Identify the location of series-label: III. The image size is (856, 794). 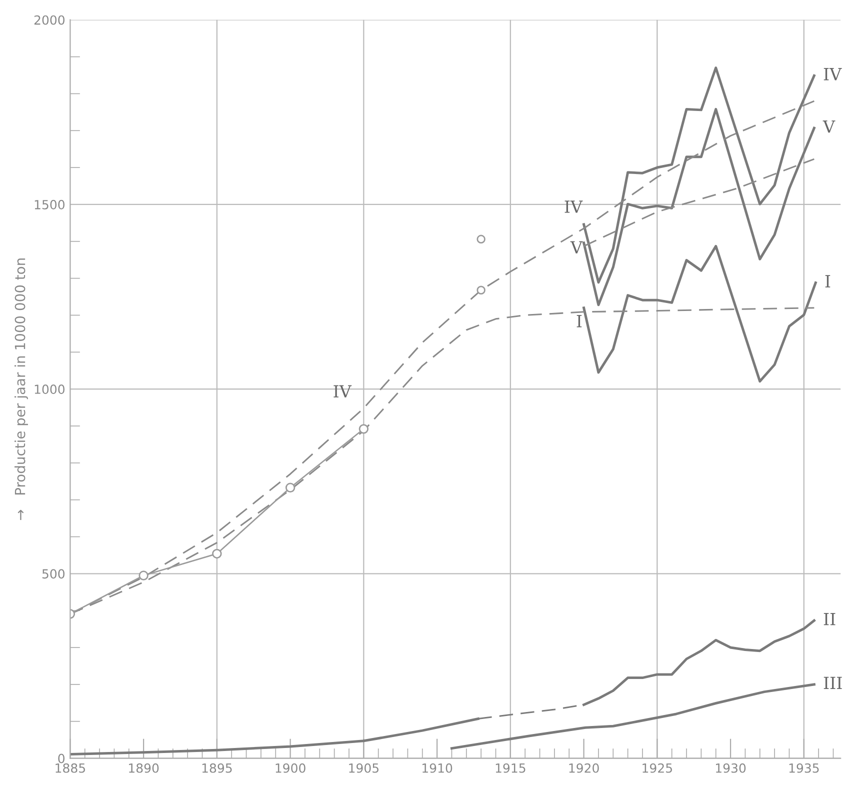
(833, 683).